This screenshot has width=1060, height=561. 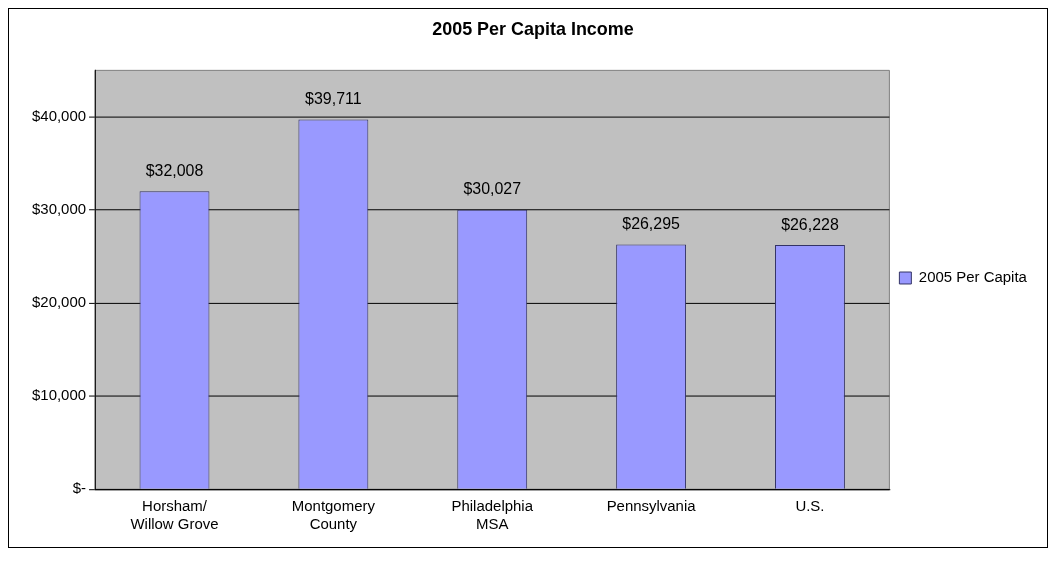 What do you see at coordinates (79, 488) in the screenshot?
I see `y-tick-label: $-` at bounding box center [79, 488].